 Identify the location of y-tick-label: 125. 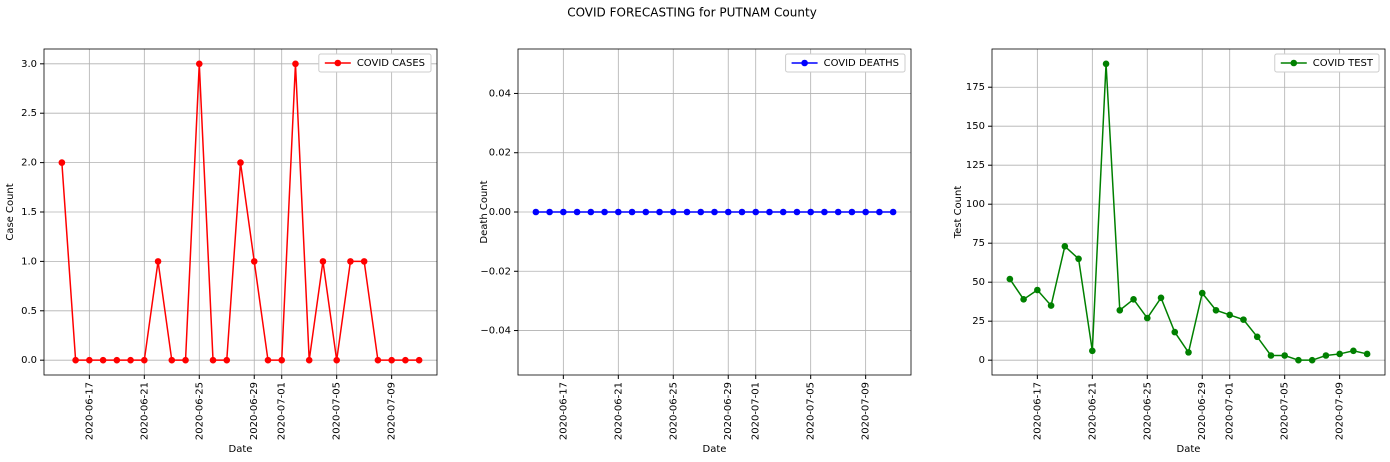
(975, 165).